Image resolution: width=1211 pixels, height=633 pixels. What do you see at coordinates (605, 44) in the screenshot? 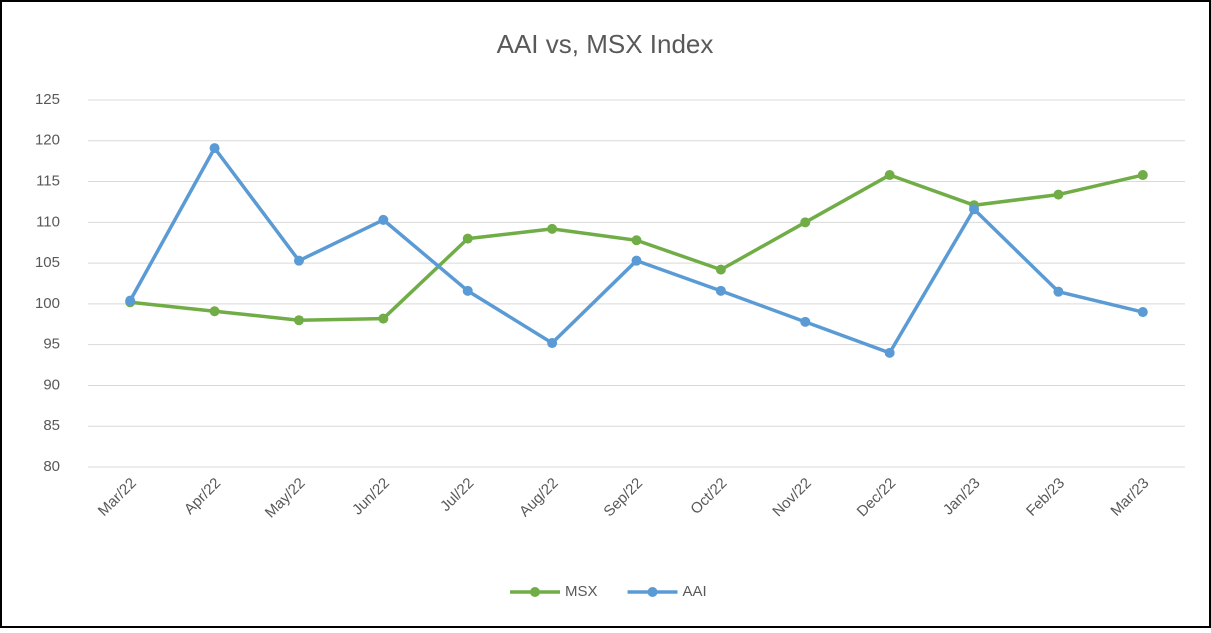
I see `chart-title: AAI vs, MSX Index` at bounding box center [605, 44].